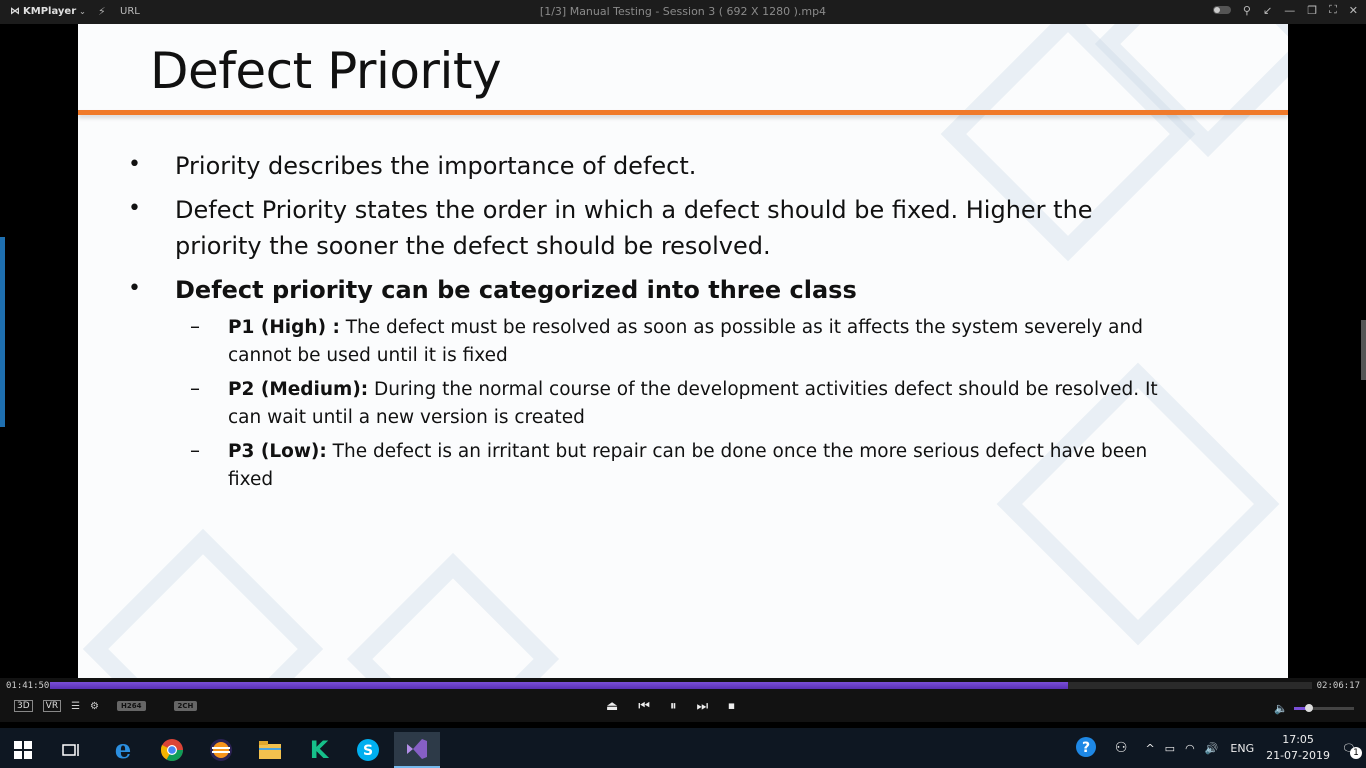  I want to click on eject-icon: ⏏, so click(612, 706).